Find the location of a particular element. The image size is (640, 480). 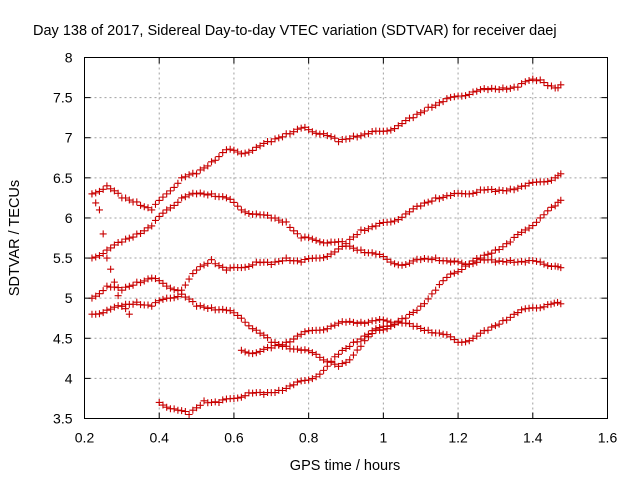

y-tick-label: 5.5 is located at coordinates (63, 258).